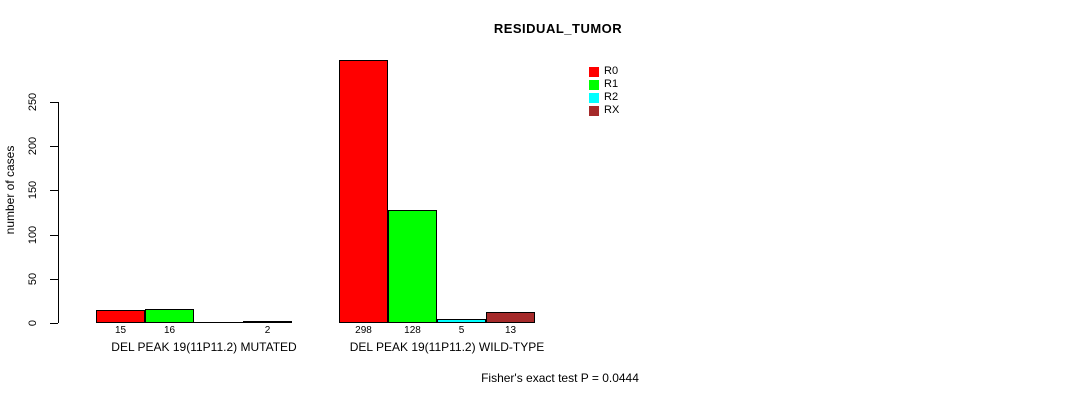  I want to click on y-tick-label: 250, so click(33, 102).